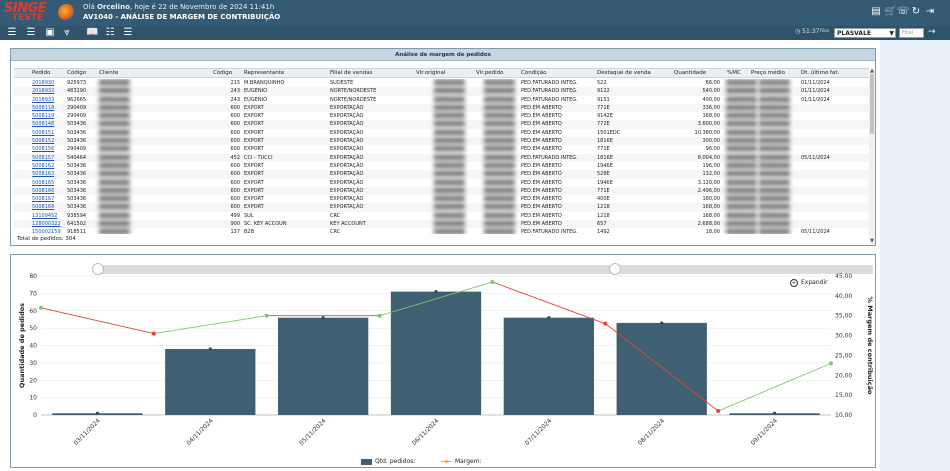 This screenshot has width=950, height=471. Describe the element at coordinates (43, 107) in the screenshot. I see `order-link: 5008118` at that location.